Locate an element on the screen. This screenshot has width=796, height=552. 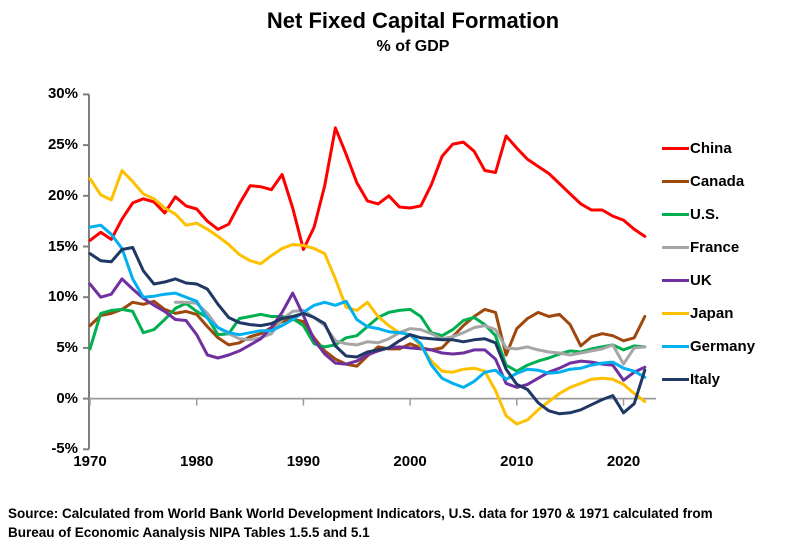
y-axis-tick-label: 20% is located at coordinates (62, 195).